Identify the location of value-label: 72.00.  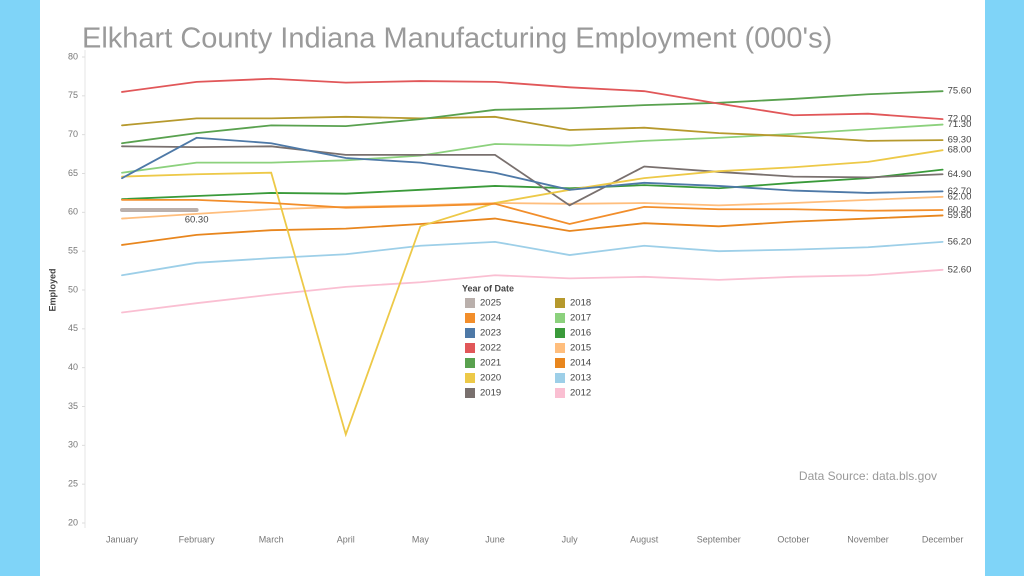
(960, 119).